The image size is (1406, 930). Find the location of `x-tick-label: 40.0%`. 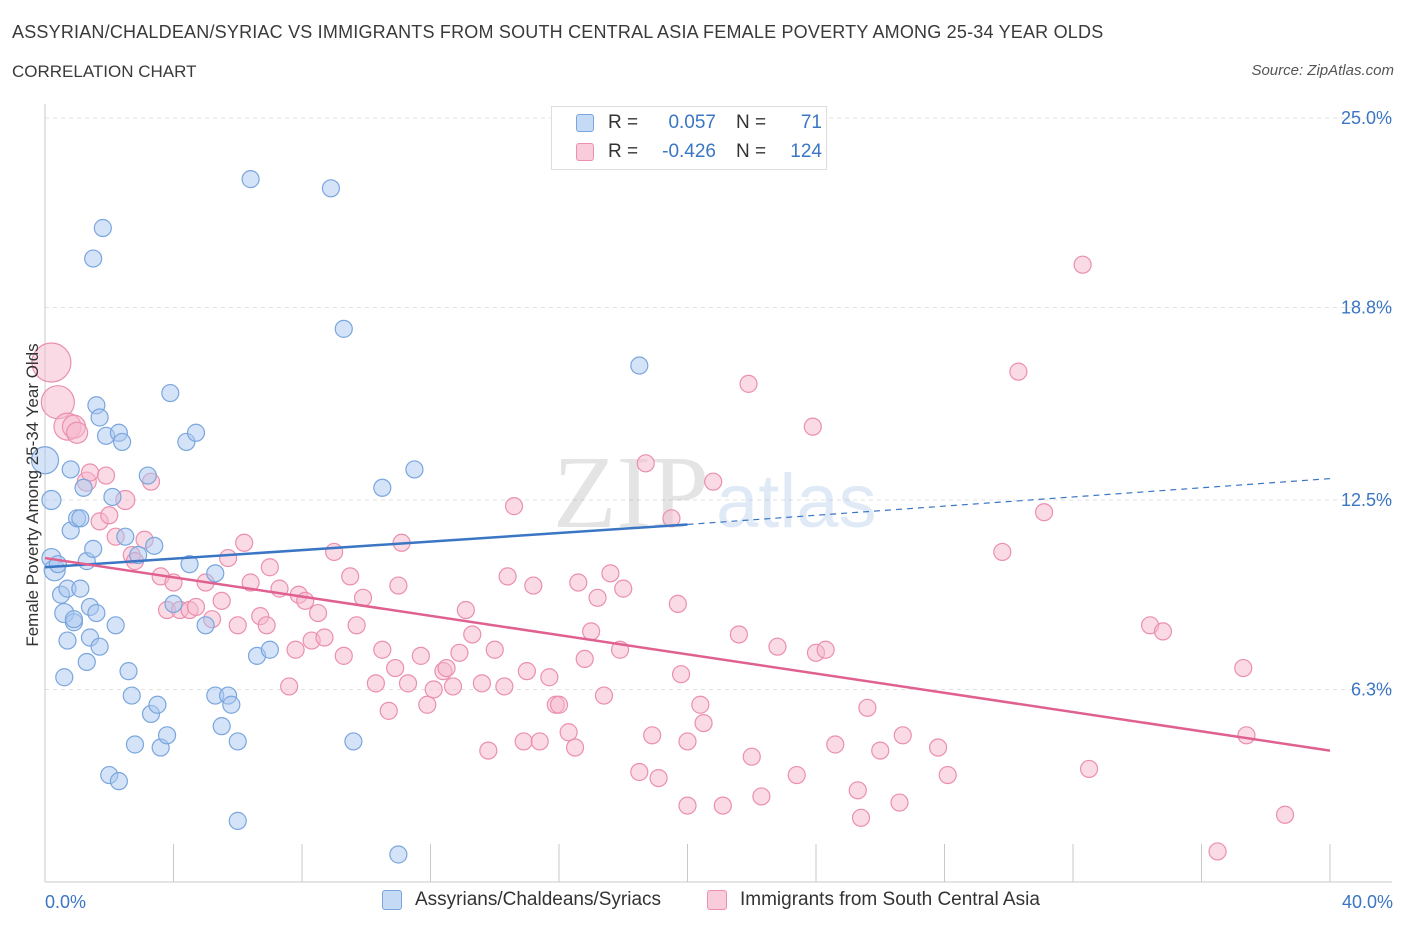

x-tick-label: 40.0% is located at coordinates (1367, 902).